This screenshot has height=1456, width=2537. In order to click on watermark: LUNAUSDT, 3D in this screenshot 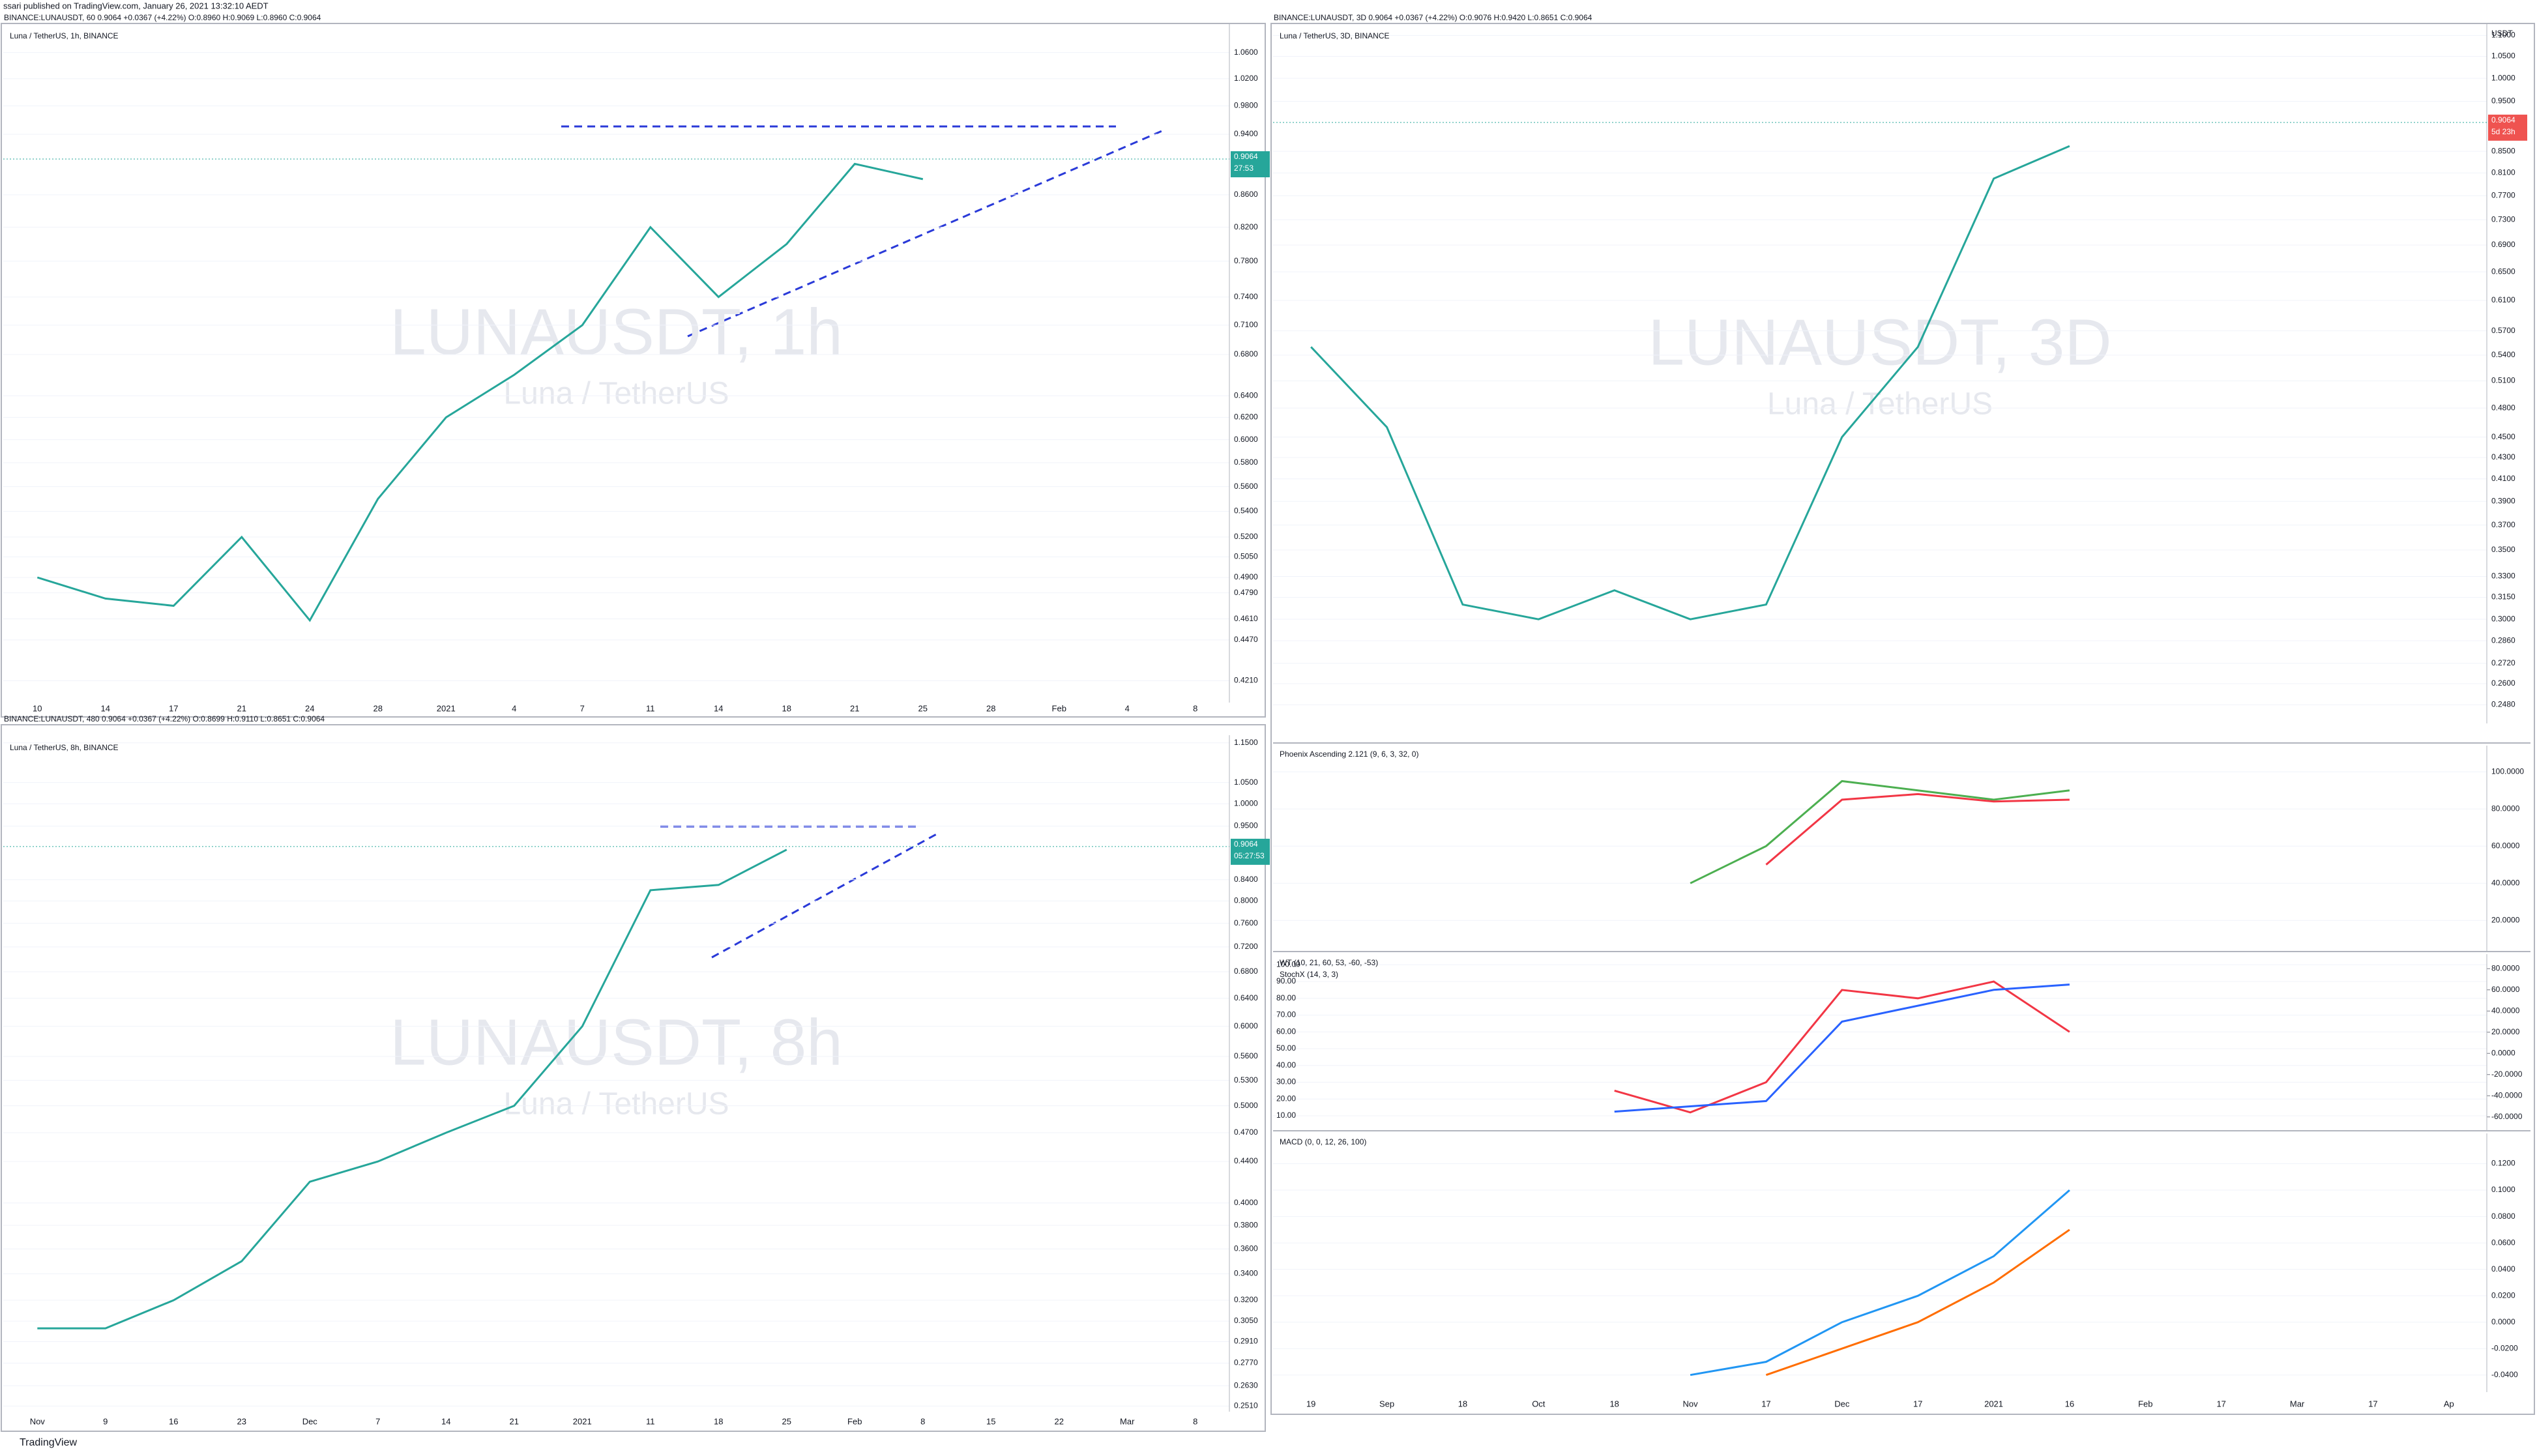, I will do `click(1879, 343)`.